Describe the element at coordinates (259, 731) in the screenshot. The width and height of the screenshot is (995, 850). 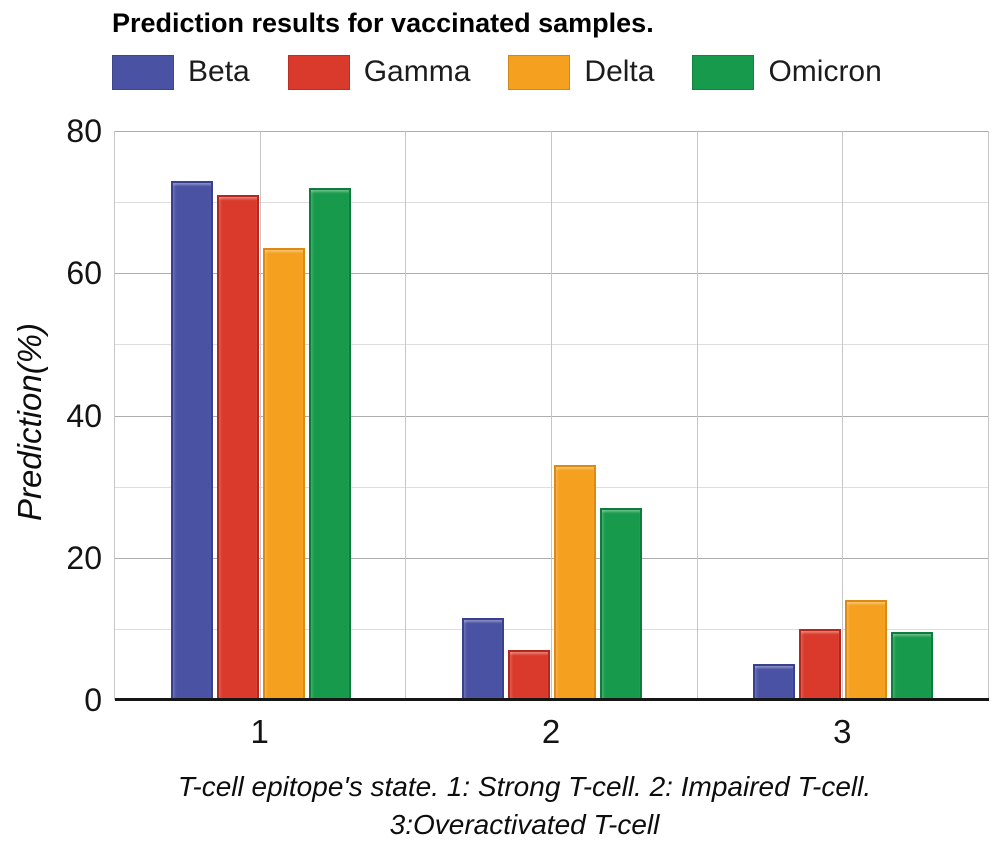
I see `x-tick-label-1: 1` at that location.